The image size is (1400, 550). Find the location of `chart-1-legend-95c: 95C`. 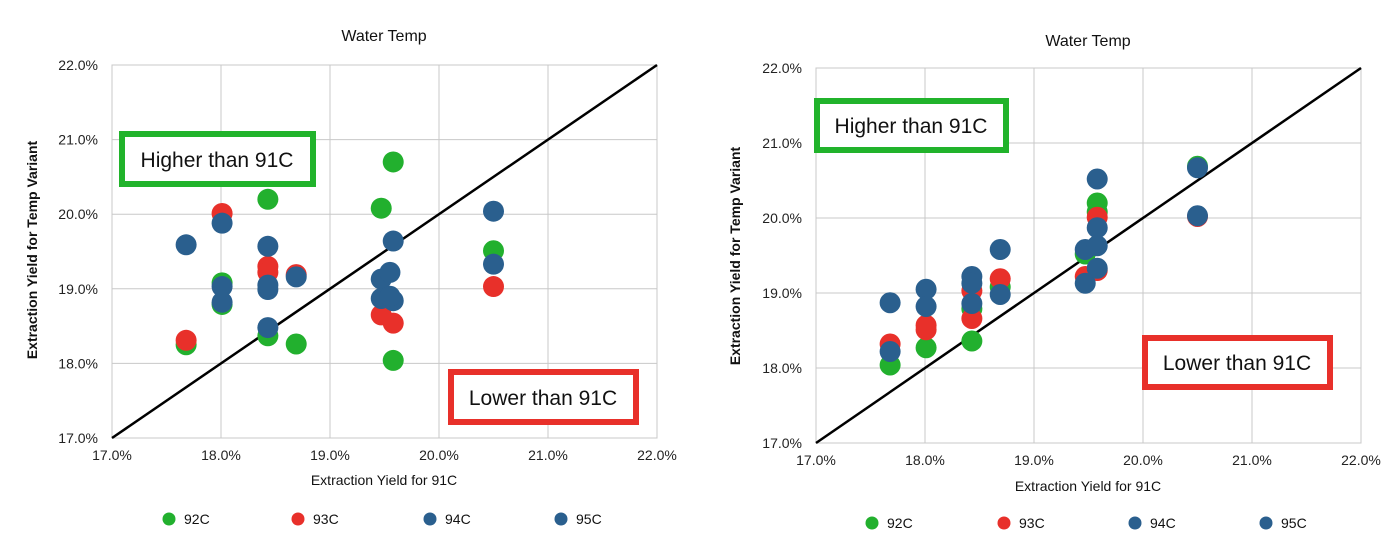

chart-1-legend-95c: 95C is located at coordinates (578, 519).